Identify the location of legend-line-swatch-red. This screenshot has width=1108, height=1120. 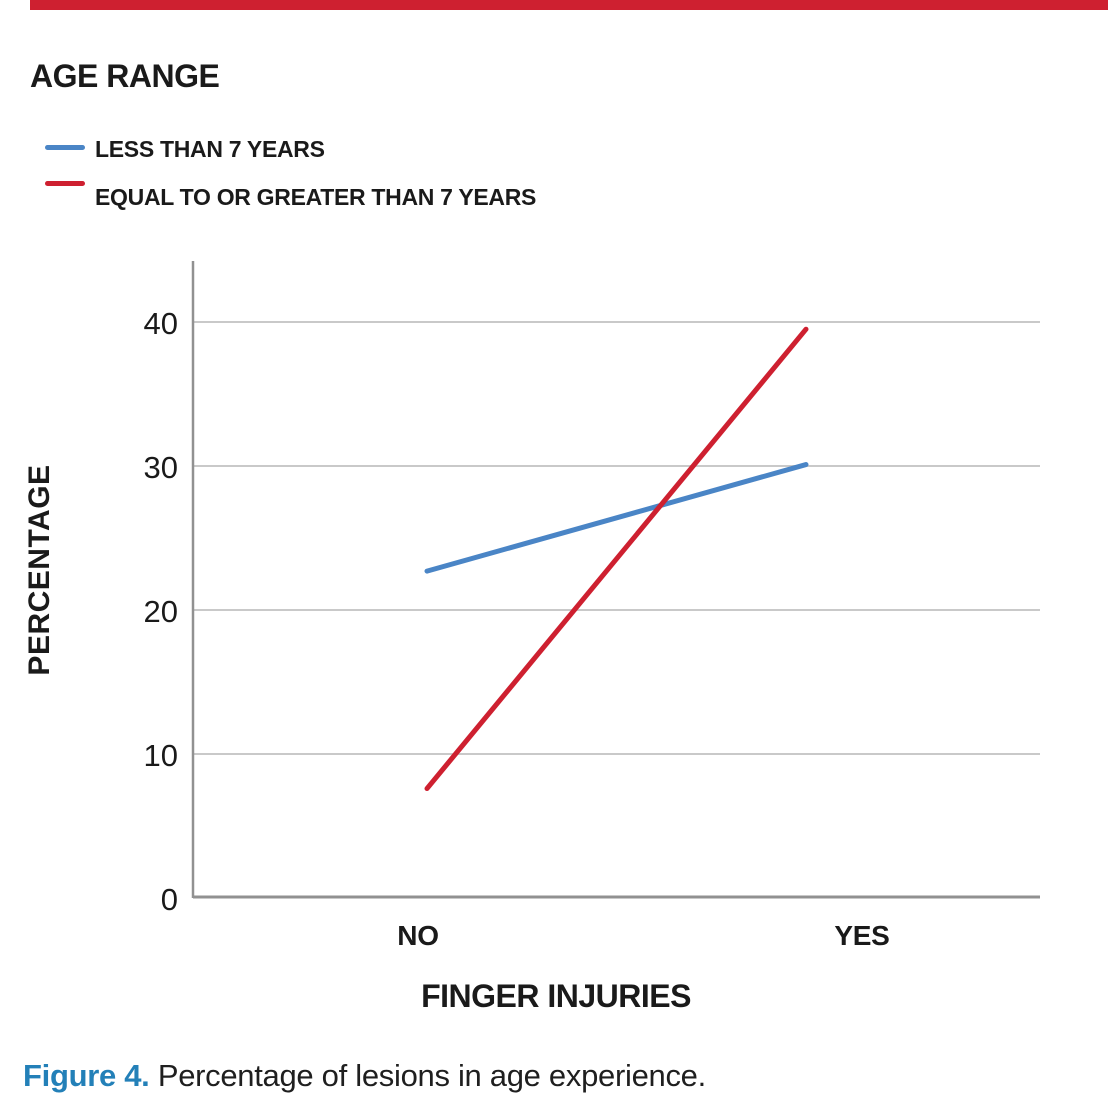
(65, 183).